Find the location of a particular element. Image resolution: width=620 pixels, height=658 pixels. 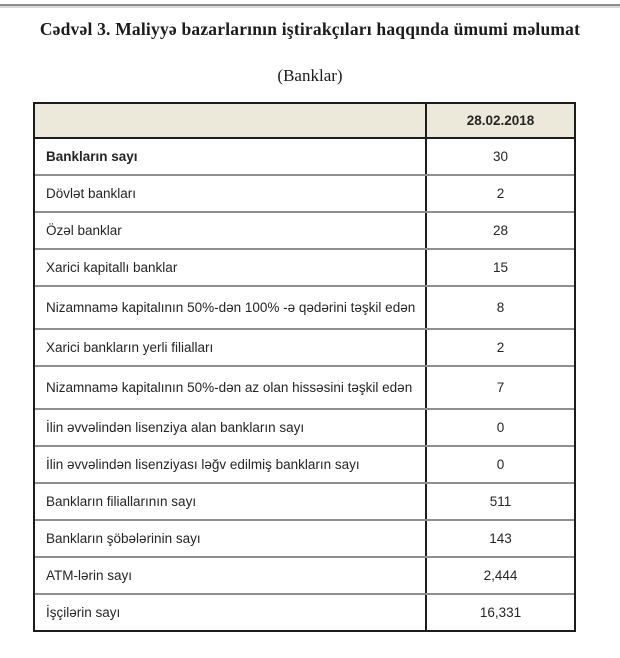

row-value: 511 is located at coordinates (499, 501).